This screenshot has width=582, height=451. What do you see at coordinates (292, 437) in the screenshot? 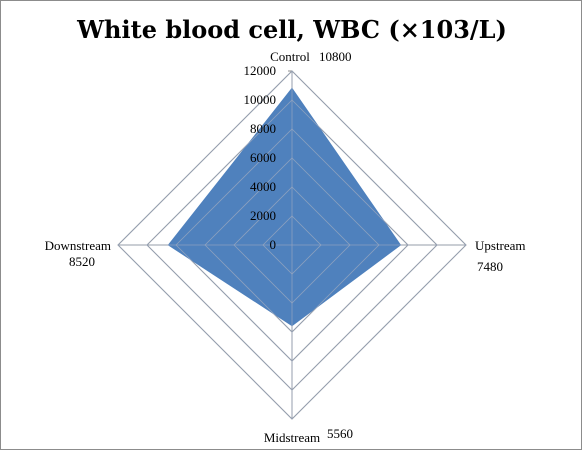
I see `category-label-midstream: Midstream` at bounding box center [292, 437].